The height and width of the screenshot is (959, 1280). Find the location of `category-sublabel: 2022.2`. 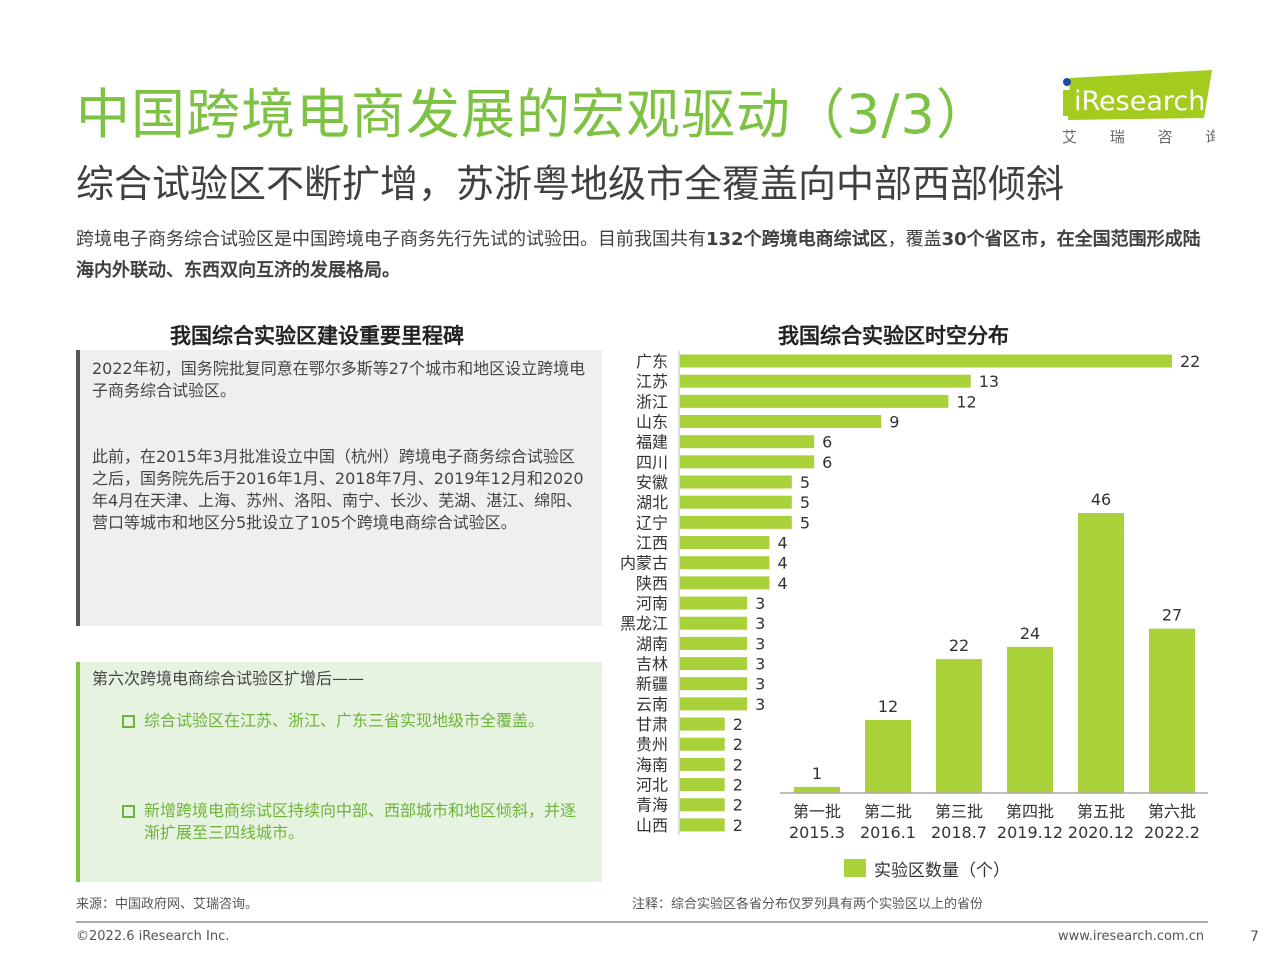

category-sublabel: 2022.2 is located at coordinates (1172, 832).